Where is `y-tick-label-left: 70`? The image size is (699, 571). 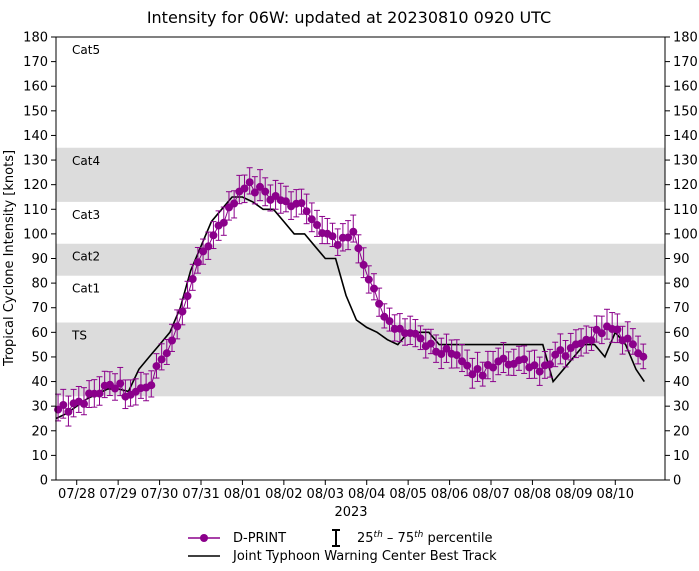
y-tick-label-left: 70 is located at coordinates (39, 308).